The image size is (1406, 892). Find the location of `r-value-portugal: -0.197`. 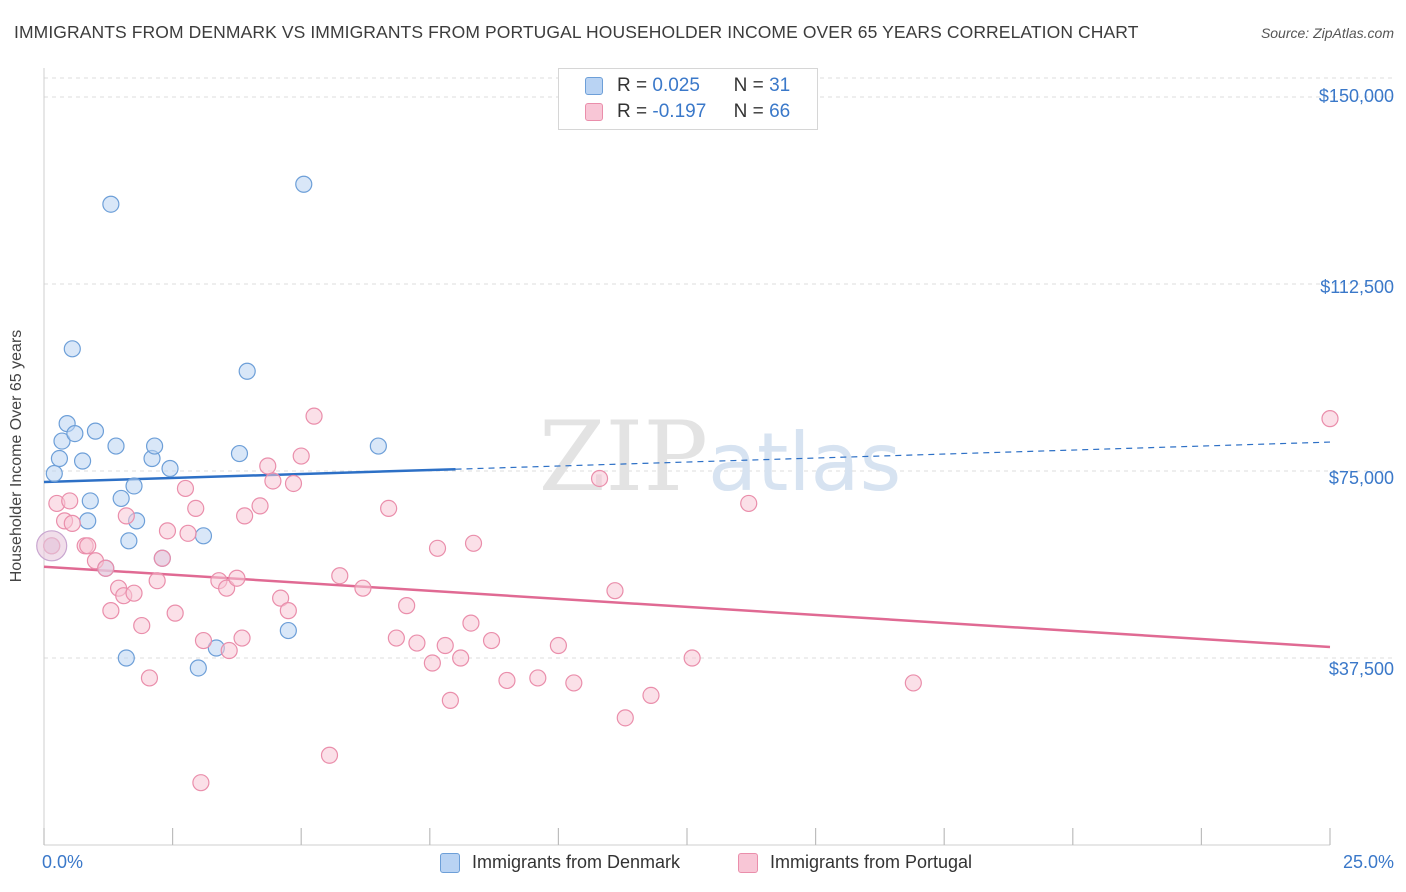

r-value-portugal: -0.197 is located at coordinates (679, 111).